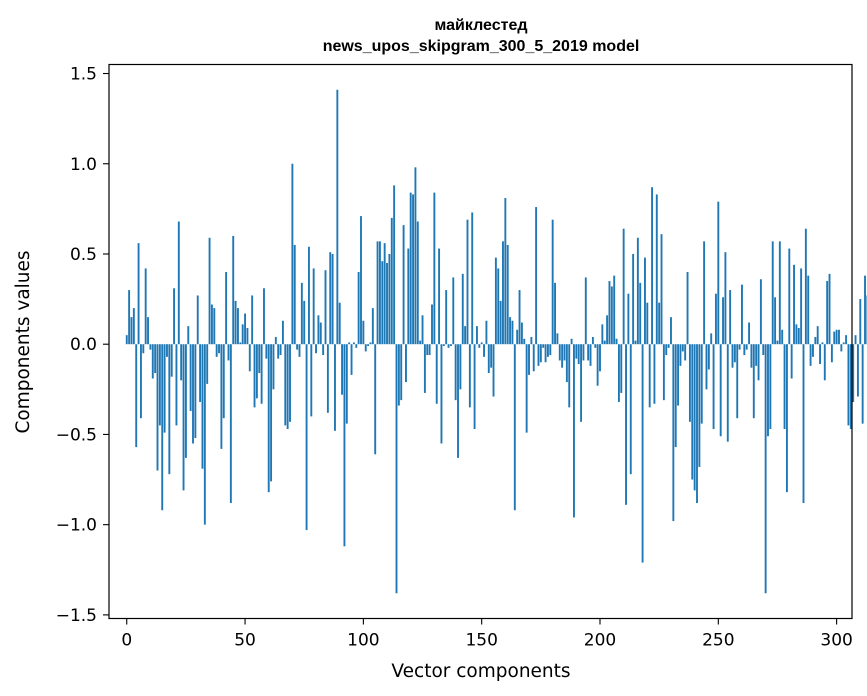 The width and height of the screenshot is (867, 696). Describe the element at coordinates (23, 341) in the screenshot. I see `y-axis-label: Components values` at that location.